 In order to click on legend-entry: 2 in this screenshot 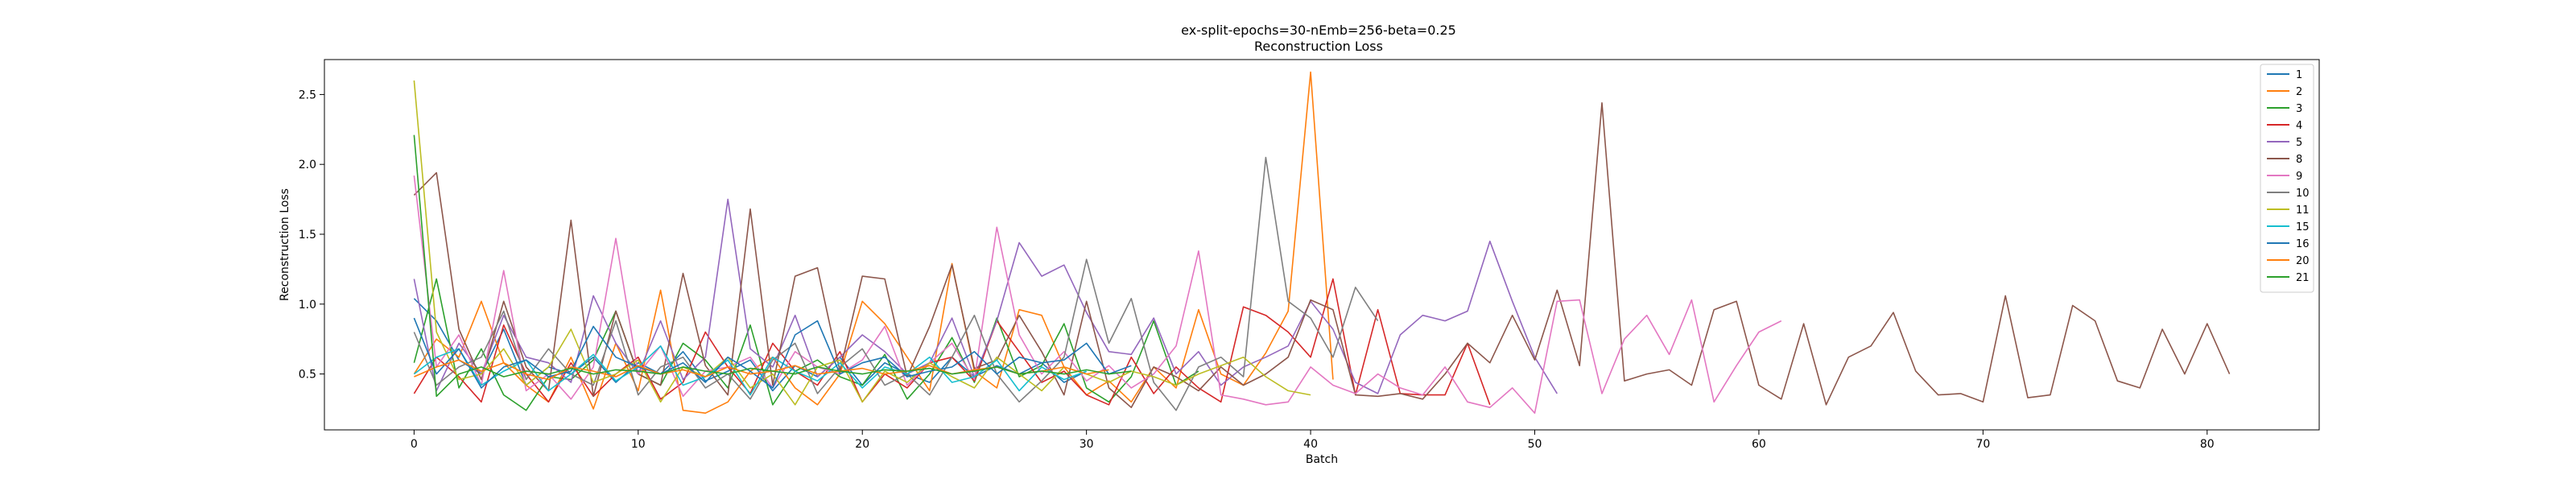, I will do `click(2299, 92)`.